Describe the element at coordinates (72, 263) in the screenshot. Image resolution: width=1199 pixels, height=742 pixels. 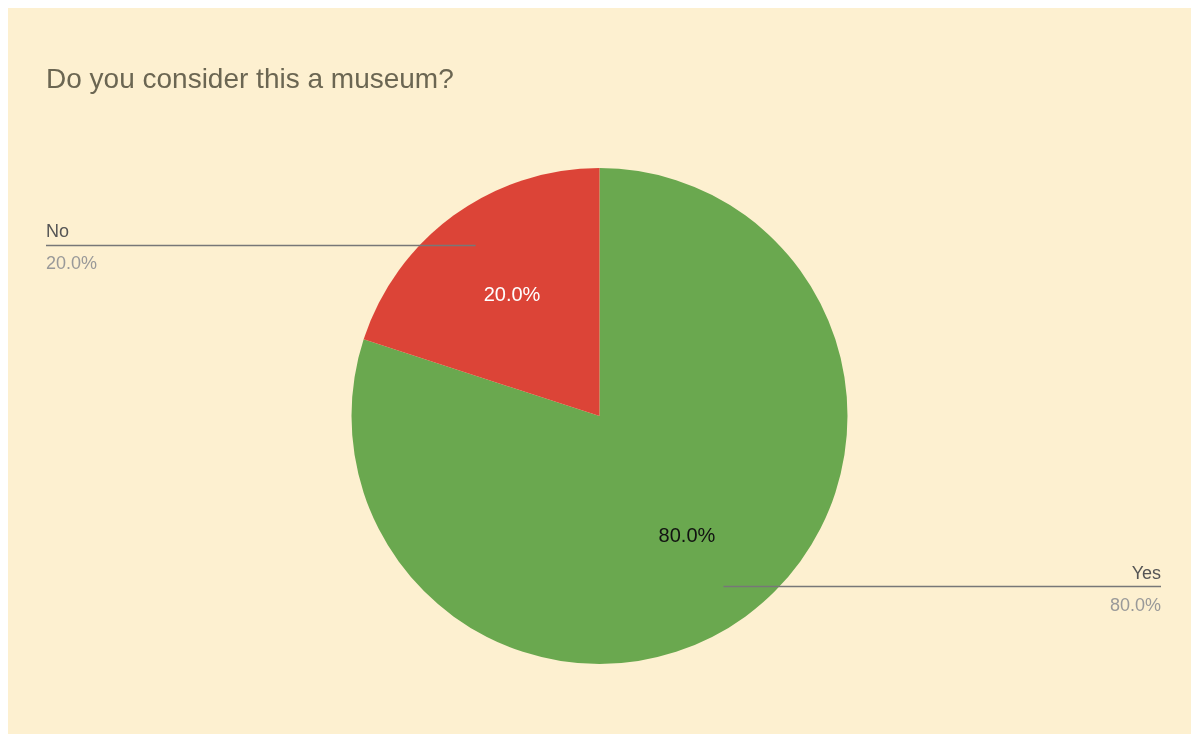
I see `text: 20.0%` at that location.